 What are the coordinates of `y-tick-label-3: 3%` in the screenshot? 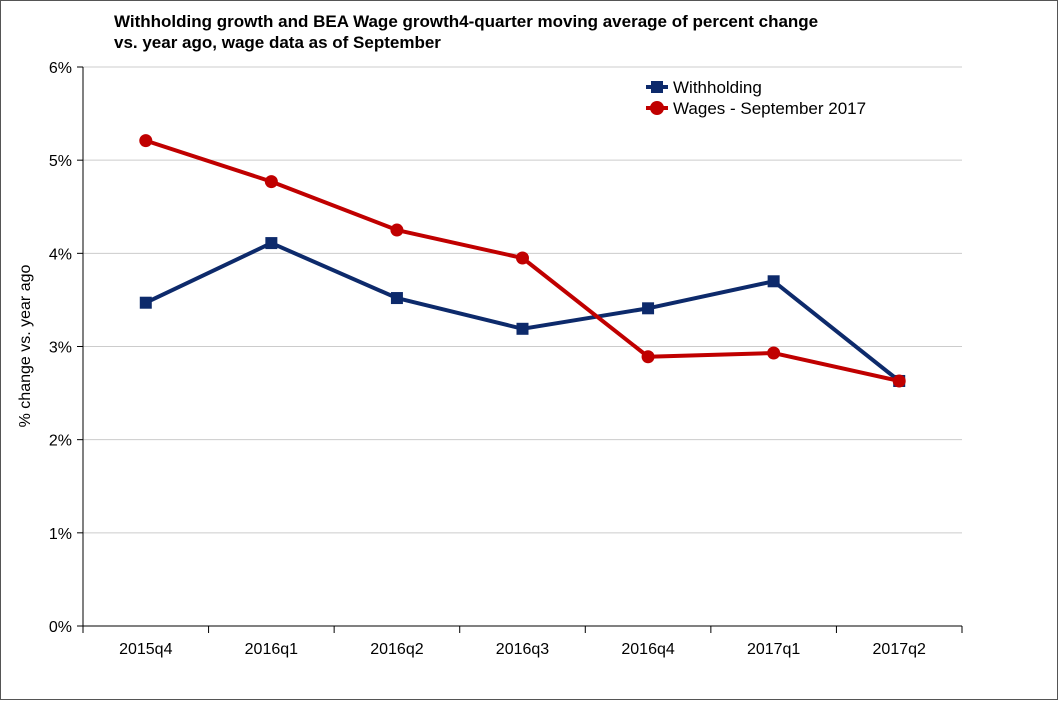 It's located at (60, 348).